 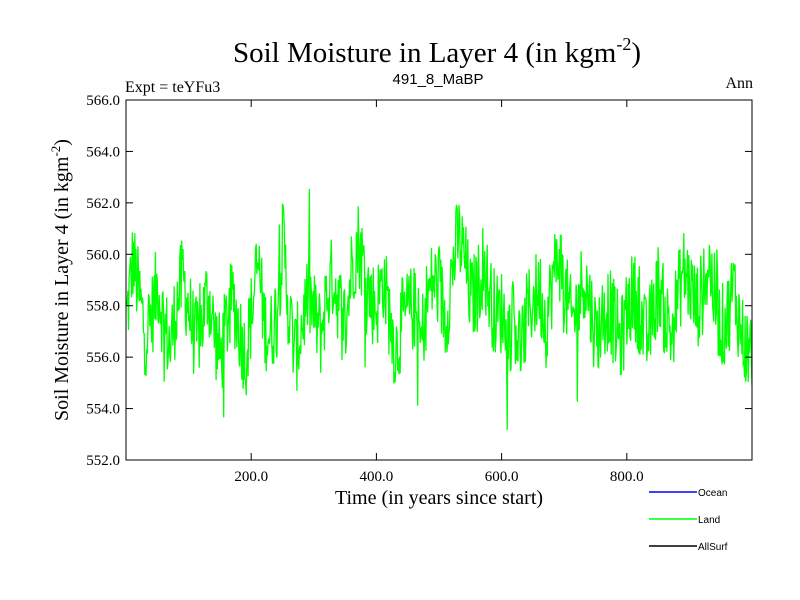 What do you see at coordinates (172, 87) in the screenshot?
I see `experiment-label: Expt = teYFu3` at bounding box center [172, 87].